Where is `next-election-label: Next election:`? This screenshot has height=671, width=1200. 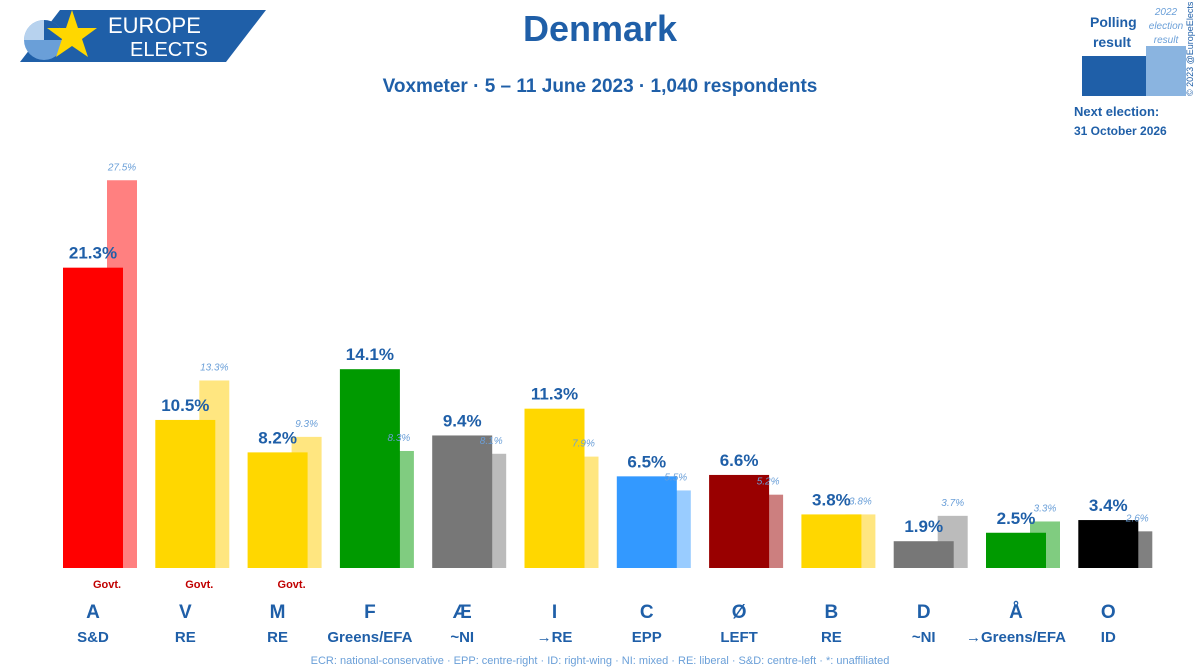
next-election-label: Next election: is located at coordinates (1117, 111).